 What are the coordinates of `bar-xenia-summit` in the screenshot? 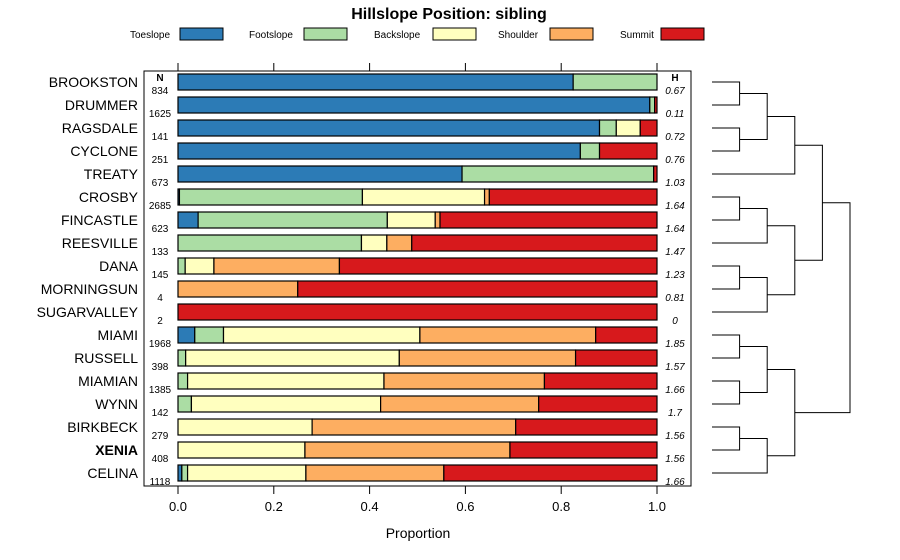 It's located at (583, 450).